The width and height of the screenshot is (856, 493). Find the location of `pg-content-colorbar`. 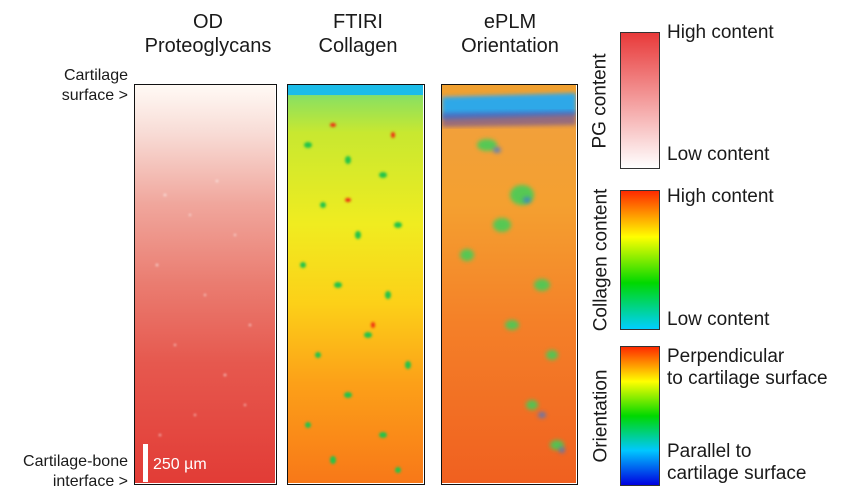

pg-content-colorbar is located at coordinates (640, 100).